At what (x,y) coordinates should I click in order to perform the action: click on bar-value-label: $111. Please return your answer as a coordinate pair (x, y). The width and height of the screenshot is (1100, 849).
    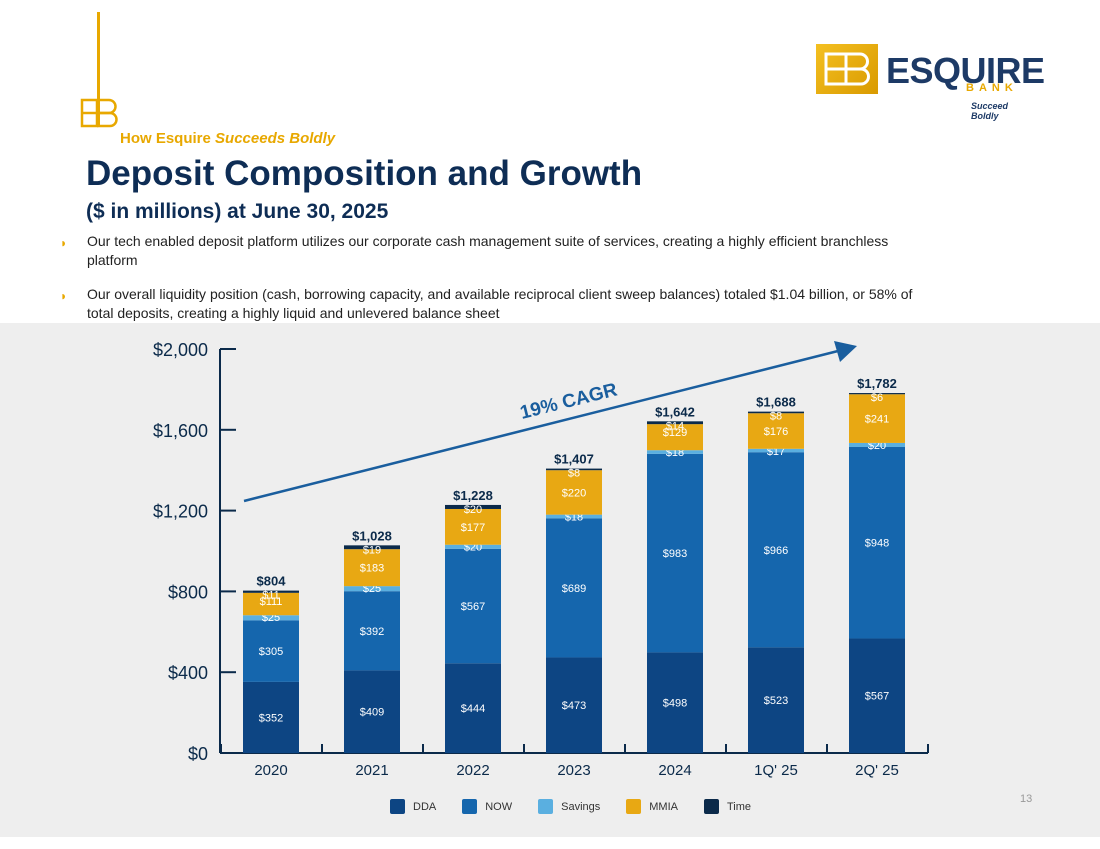
    Looking at the image, I should click on (271, 602).